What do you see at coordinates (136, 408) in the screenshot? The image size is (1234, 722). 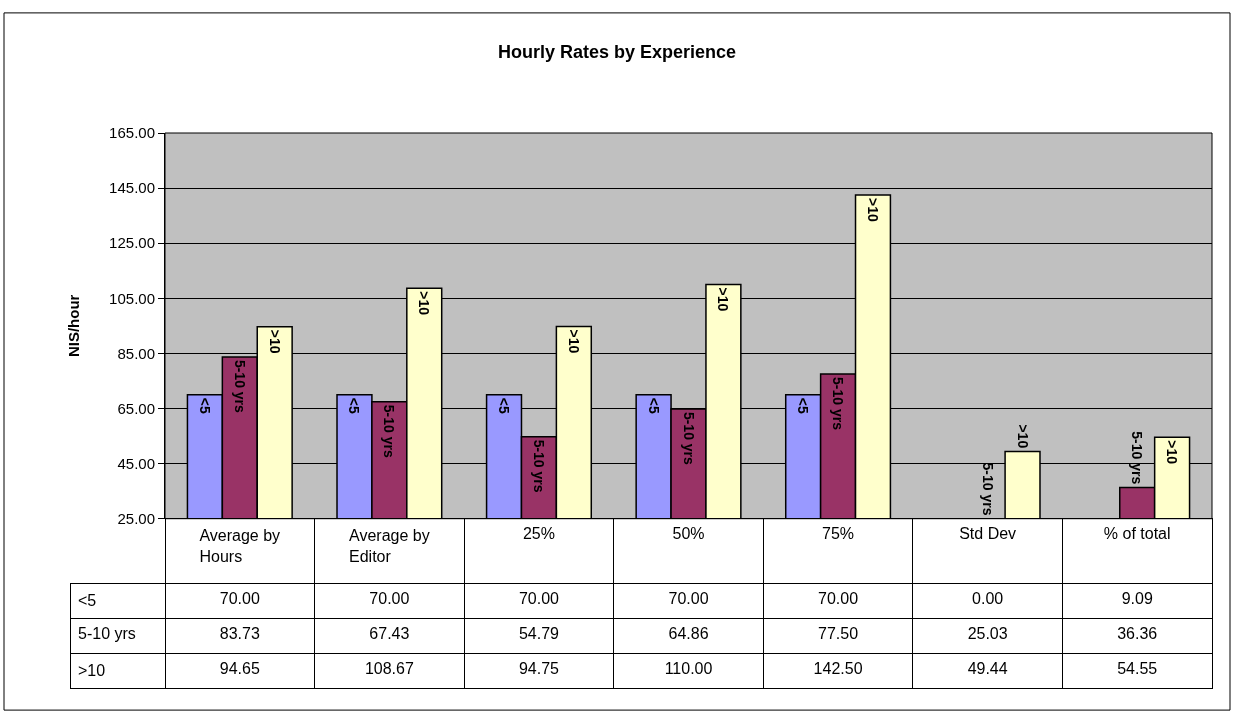 I see `y-tick-label: 65.00` at bounding box center [136, 408].